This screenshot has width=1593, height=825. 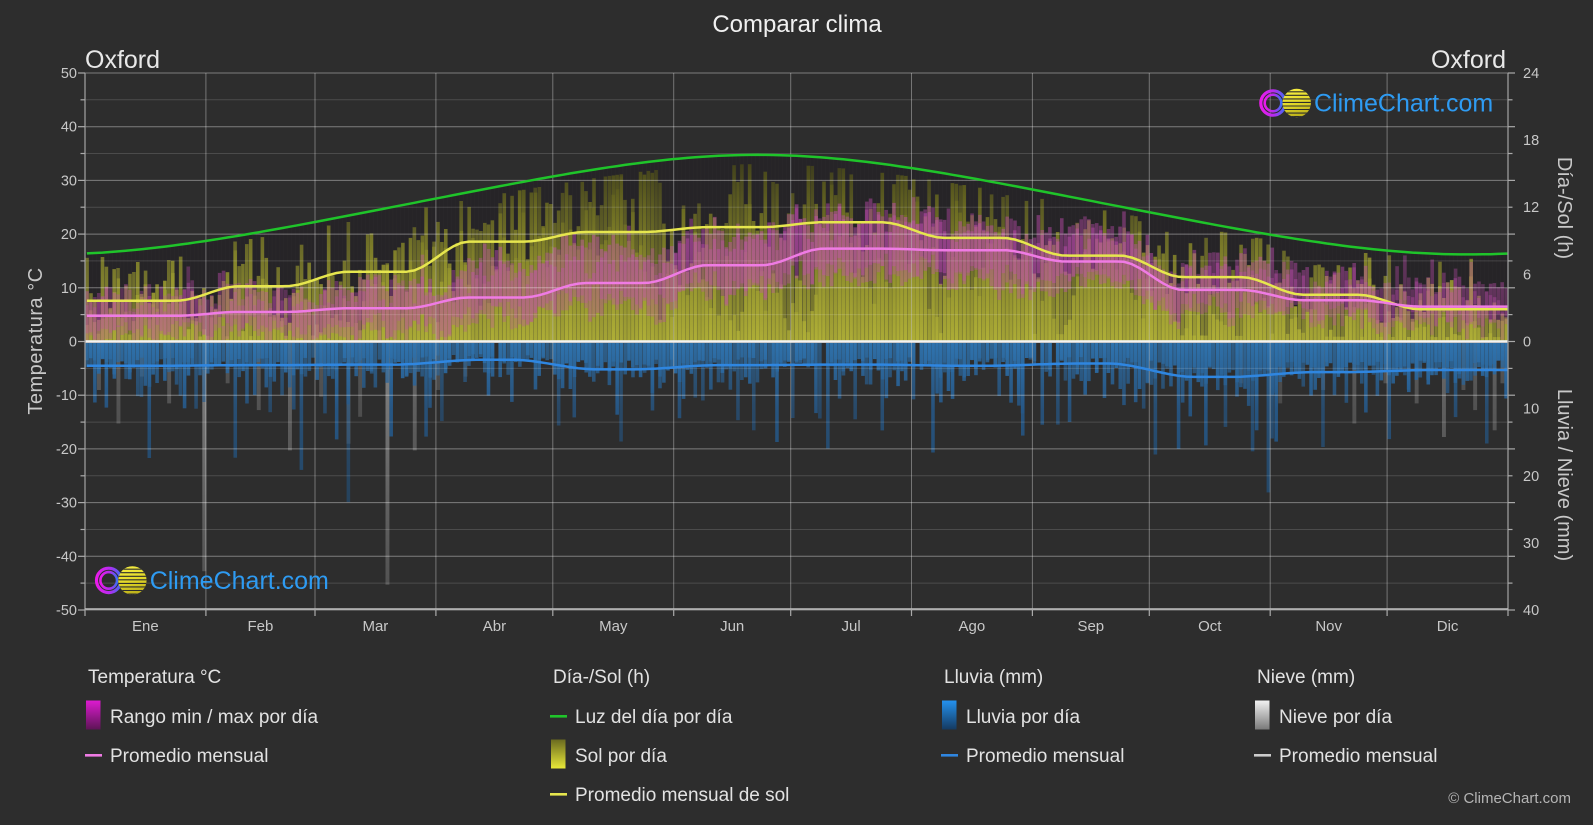 What do you see at coordinates (1564, 475) in the screenshot?
I see `svg-text: Lluvia / Nieve (mm)` at bounding box center [1564, 475].